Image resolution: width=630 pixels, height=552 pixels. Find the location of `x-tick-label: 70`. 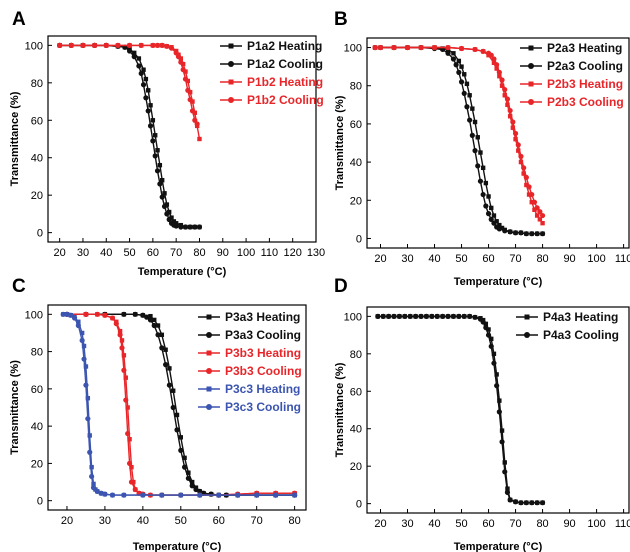

x-tick-label: 70 is located at coordinates (257, 521).